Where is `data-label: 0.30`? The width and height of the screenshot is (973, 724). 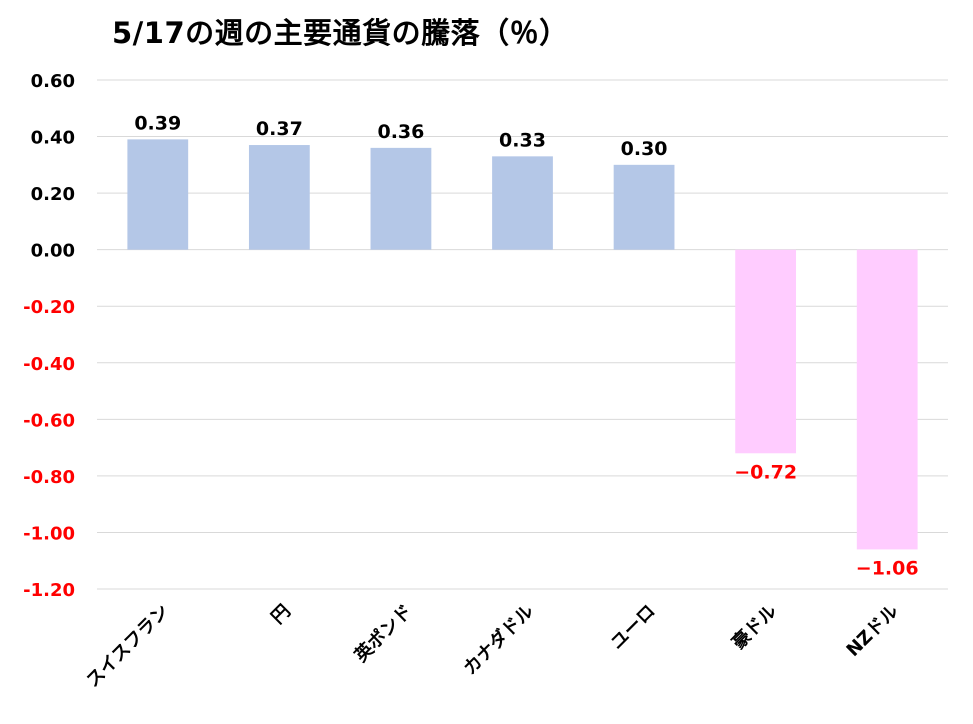
data-label: 0.30 is located at coordinates (644, 149).